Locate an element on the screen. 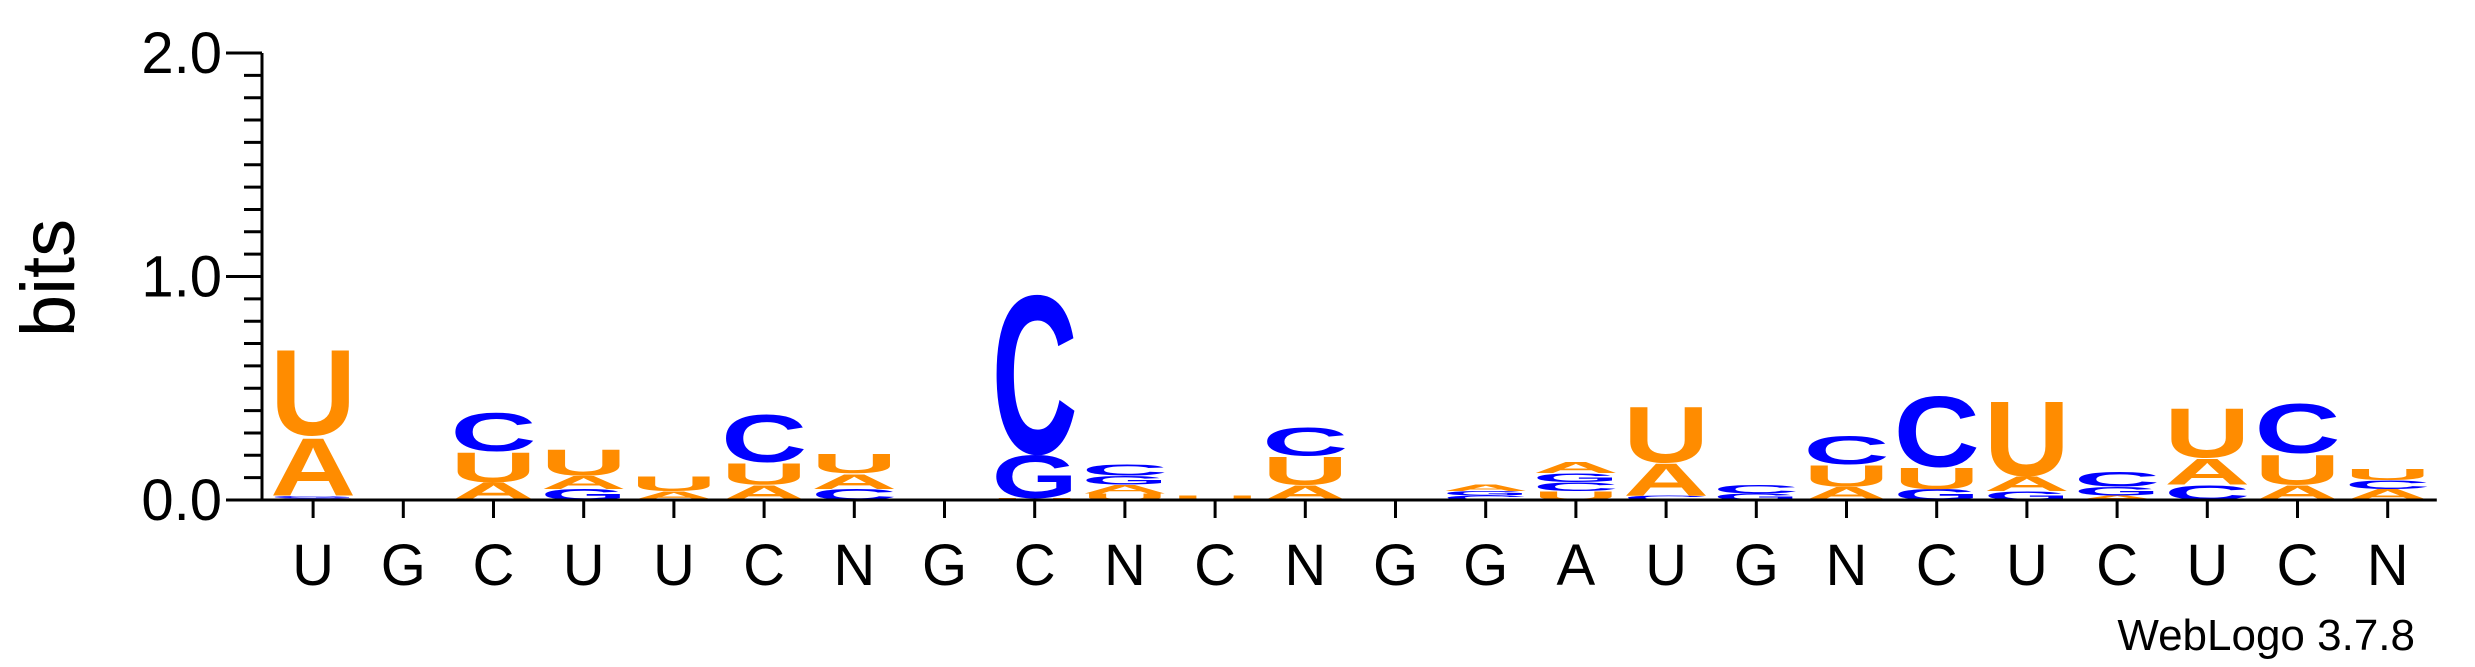 This screenshot has width=2475, height=667. x-axis: UGCUUCNGCNCNGGAUGNCUCUCN is located at coordinates (1349, 549).